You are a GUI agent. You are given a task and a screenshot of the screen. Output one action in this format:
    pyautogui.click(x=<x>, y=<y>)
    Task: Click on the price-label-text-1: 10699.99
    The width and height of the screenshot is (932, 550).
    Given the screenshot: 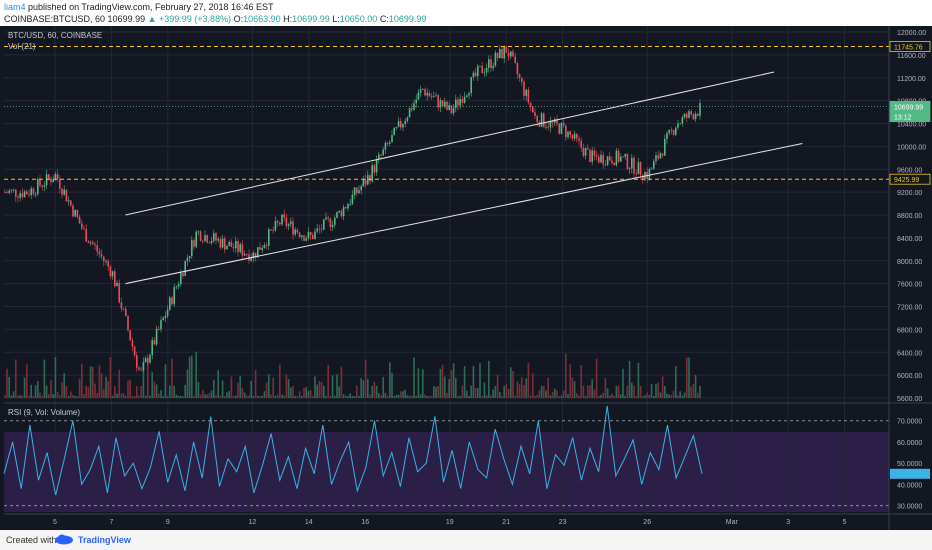 What is the action you would take?
    pyautogui.click(x=908, y=107)
    